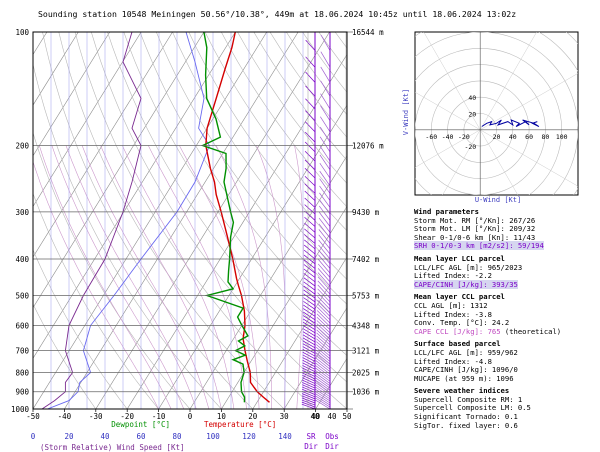 The image size is (600, 452). What do you see at coordinates (22, 296) in the screenshot?
I see `pressure-tick-label: 500` at bounding box center [22, 296].